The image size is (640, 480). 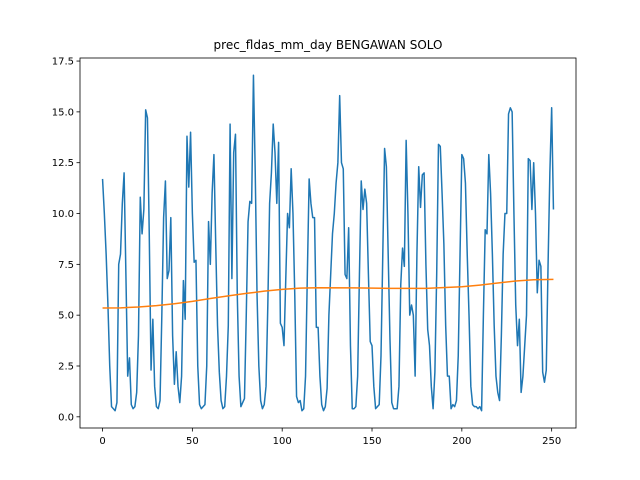 What do you see at coordinates (63, 112) in the screenshot?
I see `y-tick-label: 15.0` at bounding box center [63, 112].